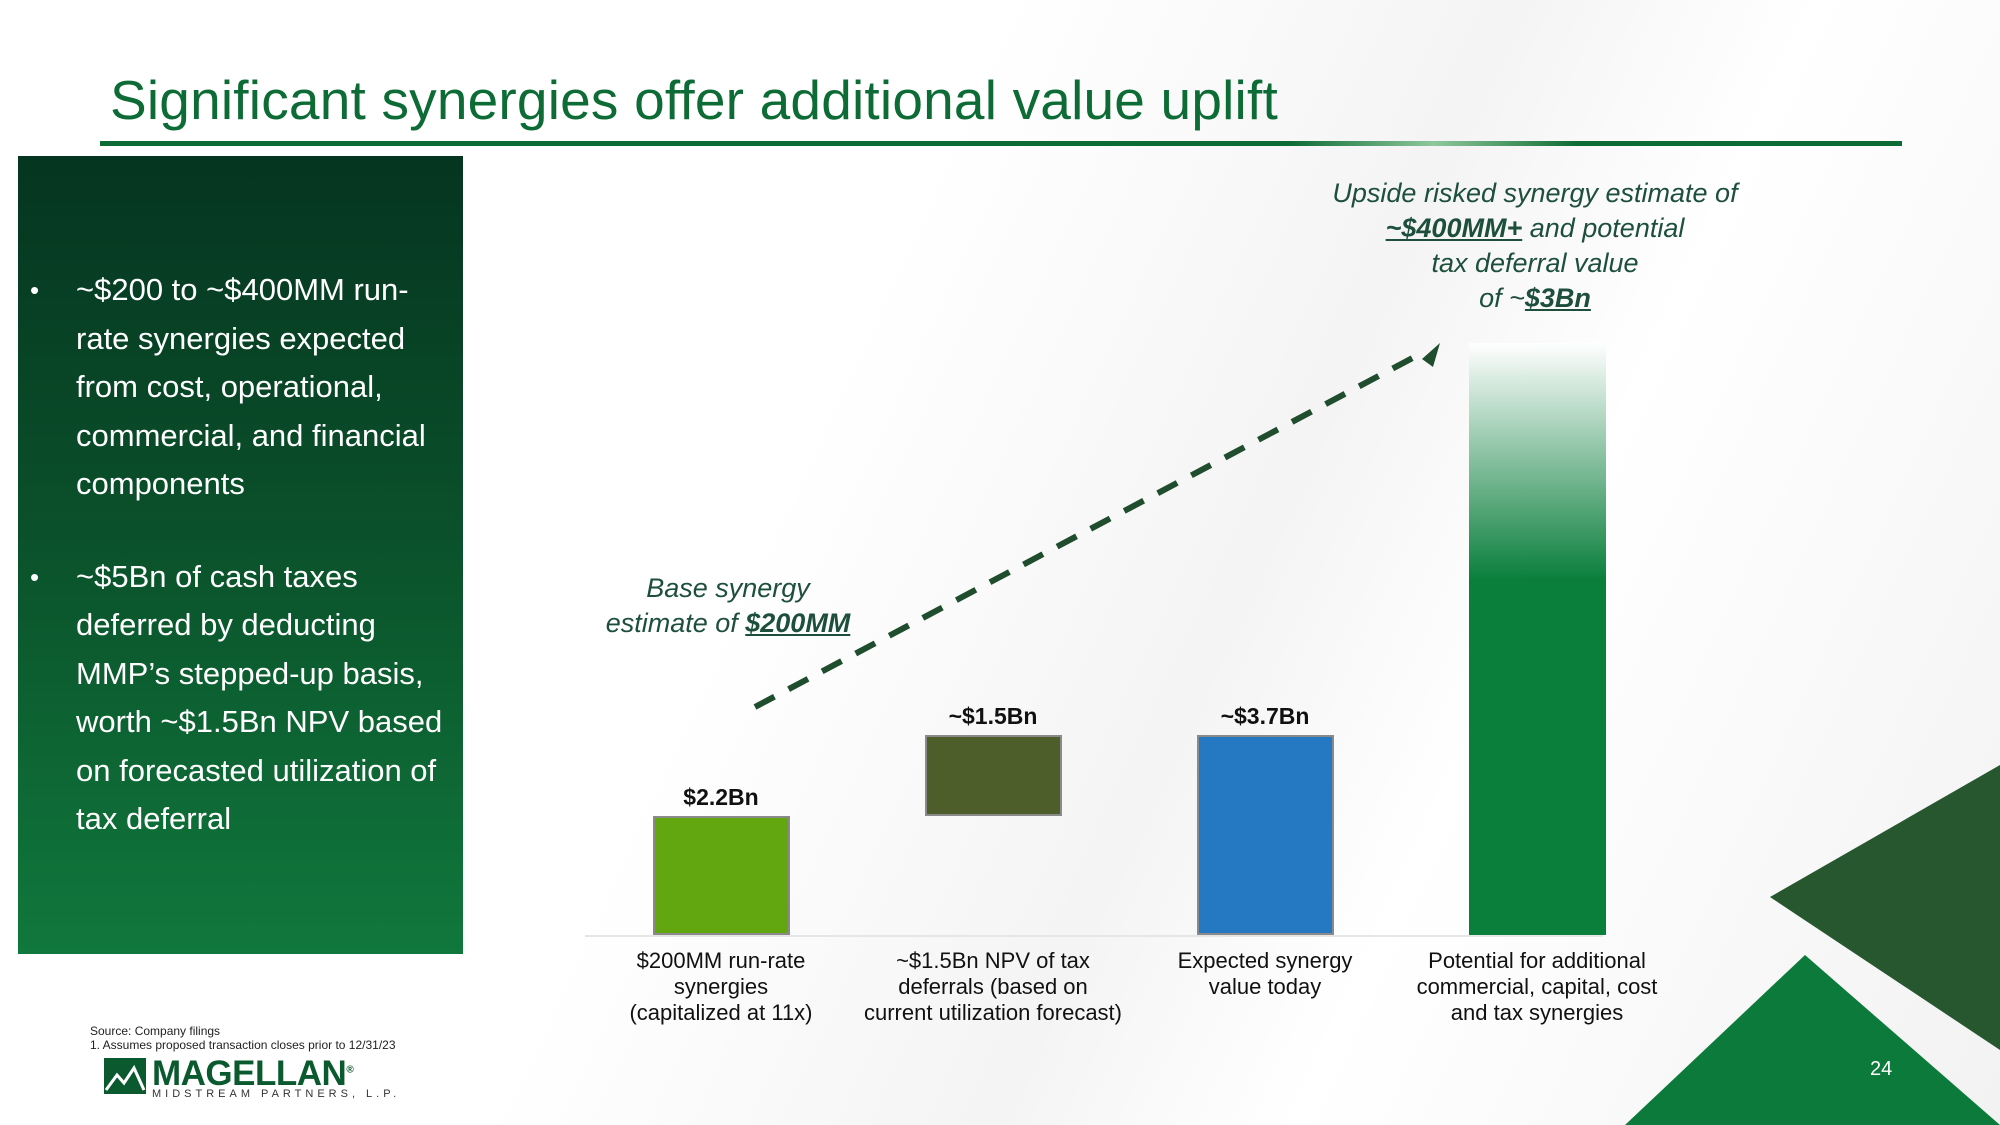 Image resolution: width=2000 pixels, height=1125 pixels. What do you see at coordinates (1502, 298) in the screenshot?
I see `annotation-text: of ~` at bounding box center [1502, 298].